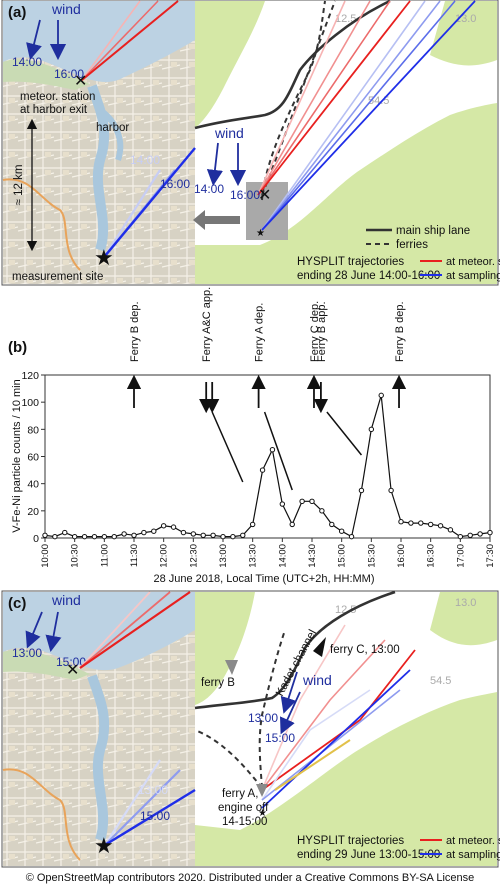 This screenshot has height=887, width=500. Describe the element at coordinates (153, 790) in the screenshot. I see `traj-time-c-13: 13:00` at that location.